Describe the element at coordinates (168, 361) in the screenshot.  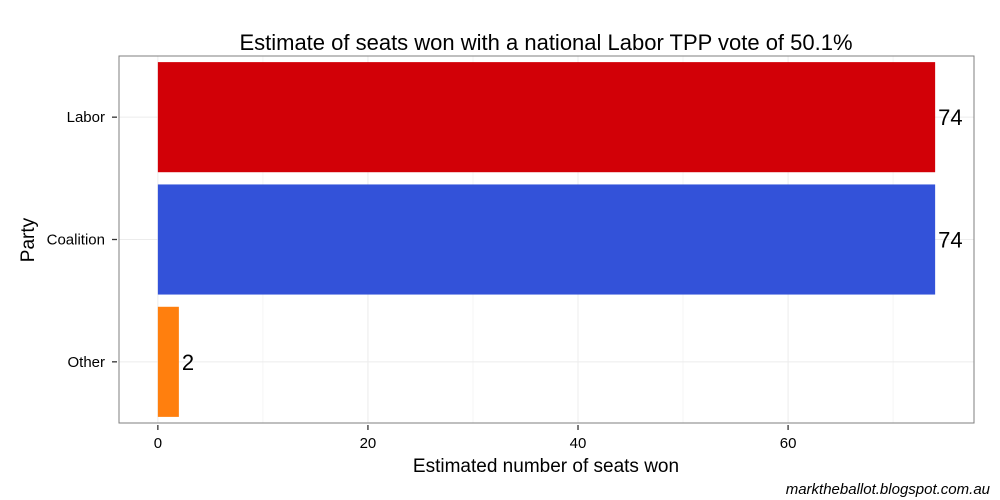
I see `bar-other` at that location.